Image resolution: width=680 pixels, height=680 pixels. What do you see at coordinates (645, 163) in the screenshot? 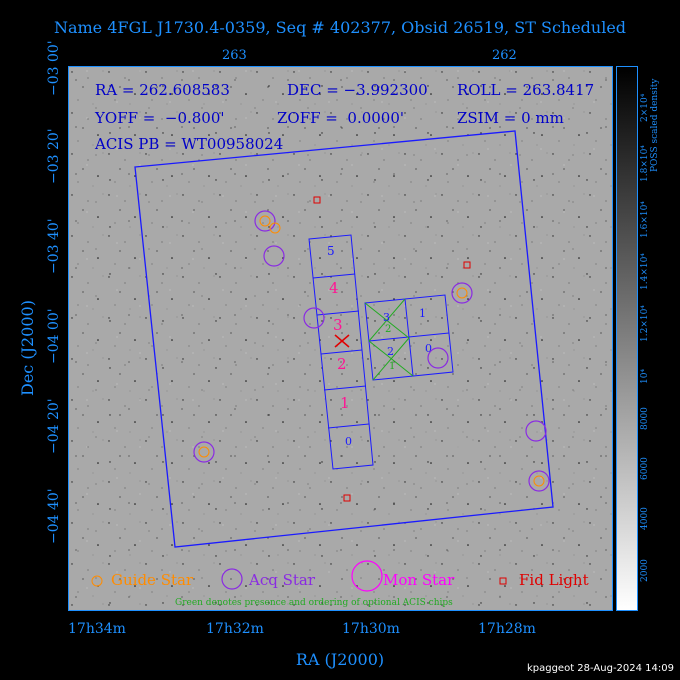
I see `colorbar-tick: 1.8×10⁴` at bounding box center [645, 163].